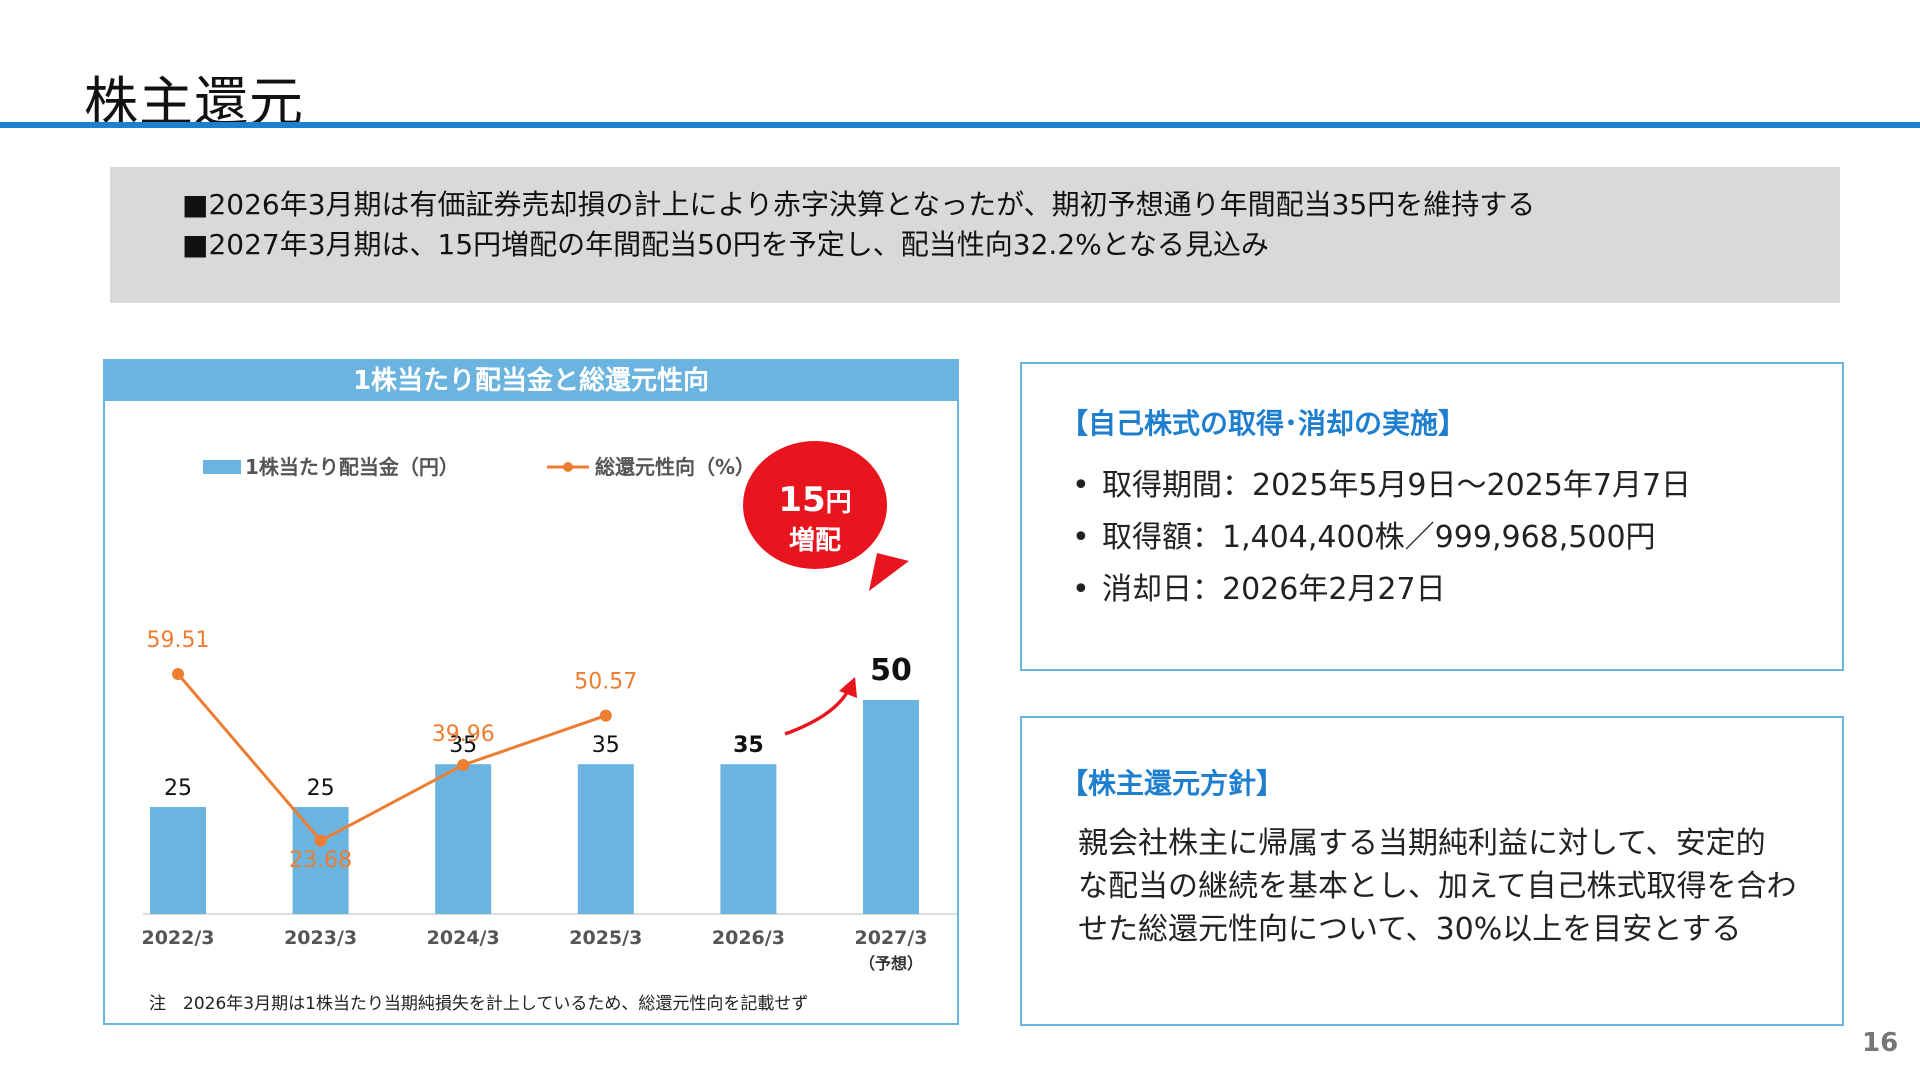  Describe the element at coordinates (531, 381) in the screenshot. I see `chart-title: 1株当たり配当金と総還元性向` at that location.